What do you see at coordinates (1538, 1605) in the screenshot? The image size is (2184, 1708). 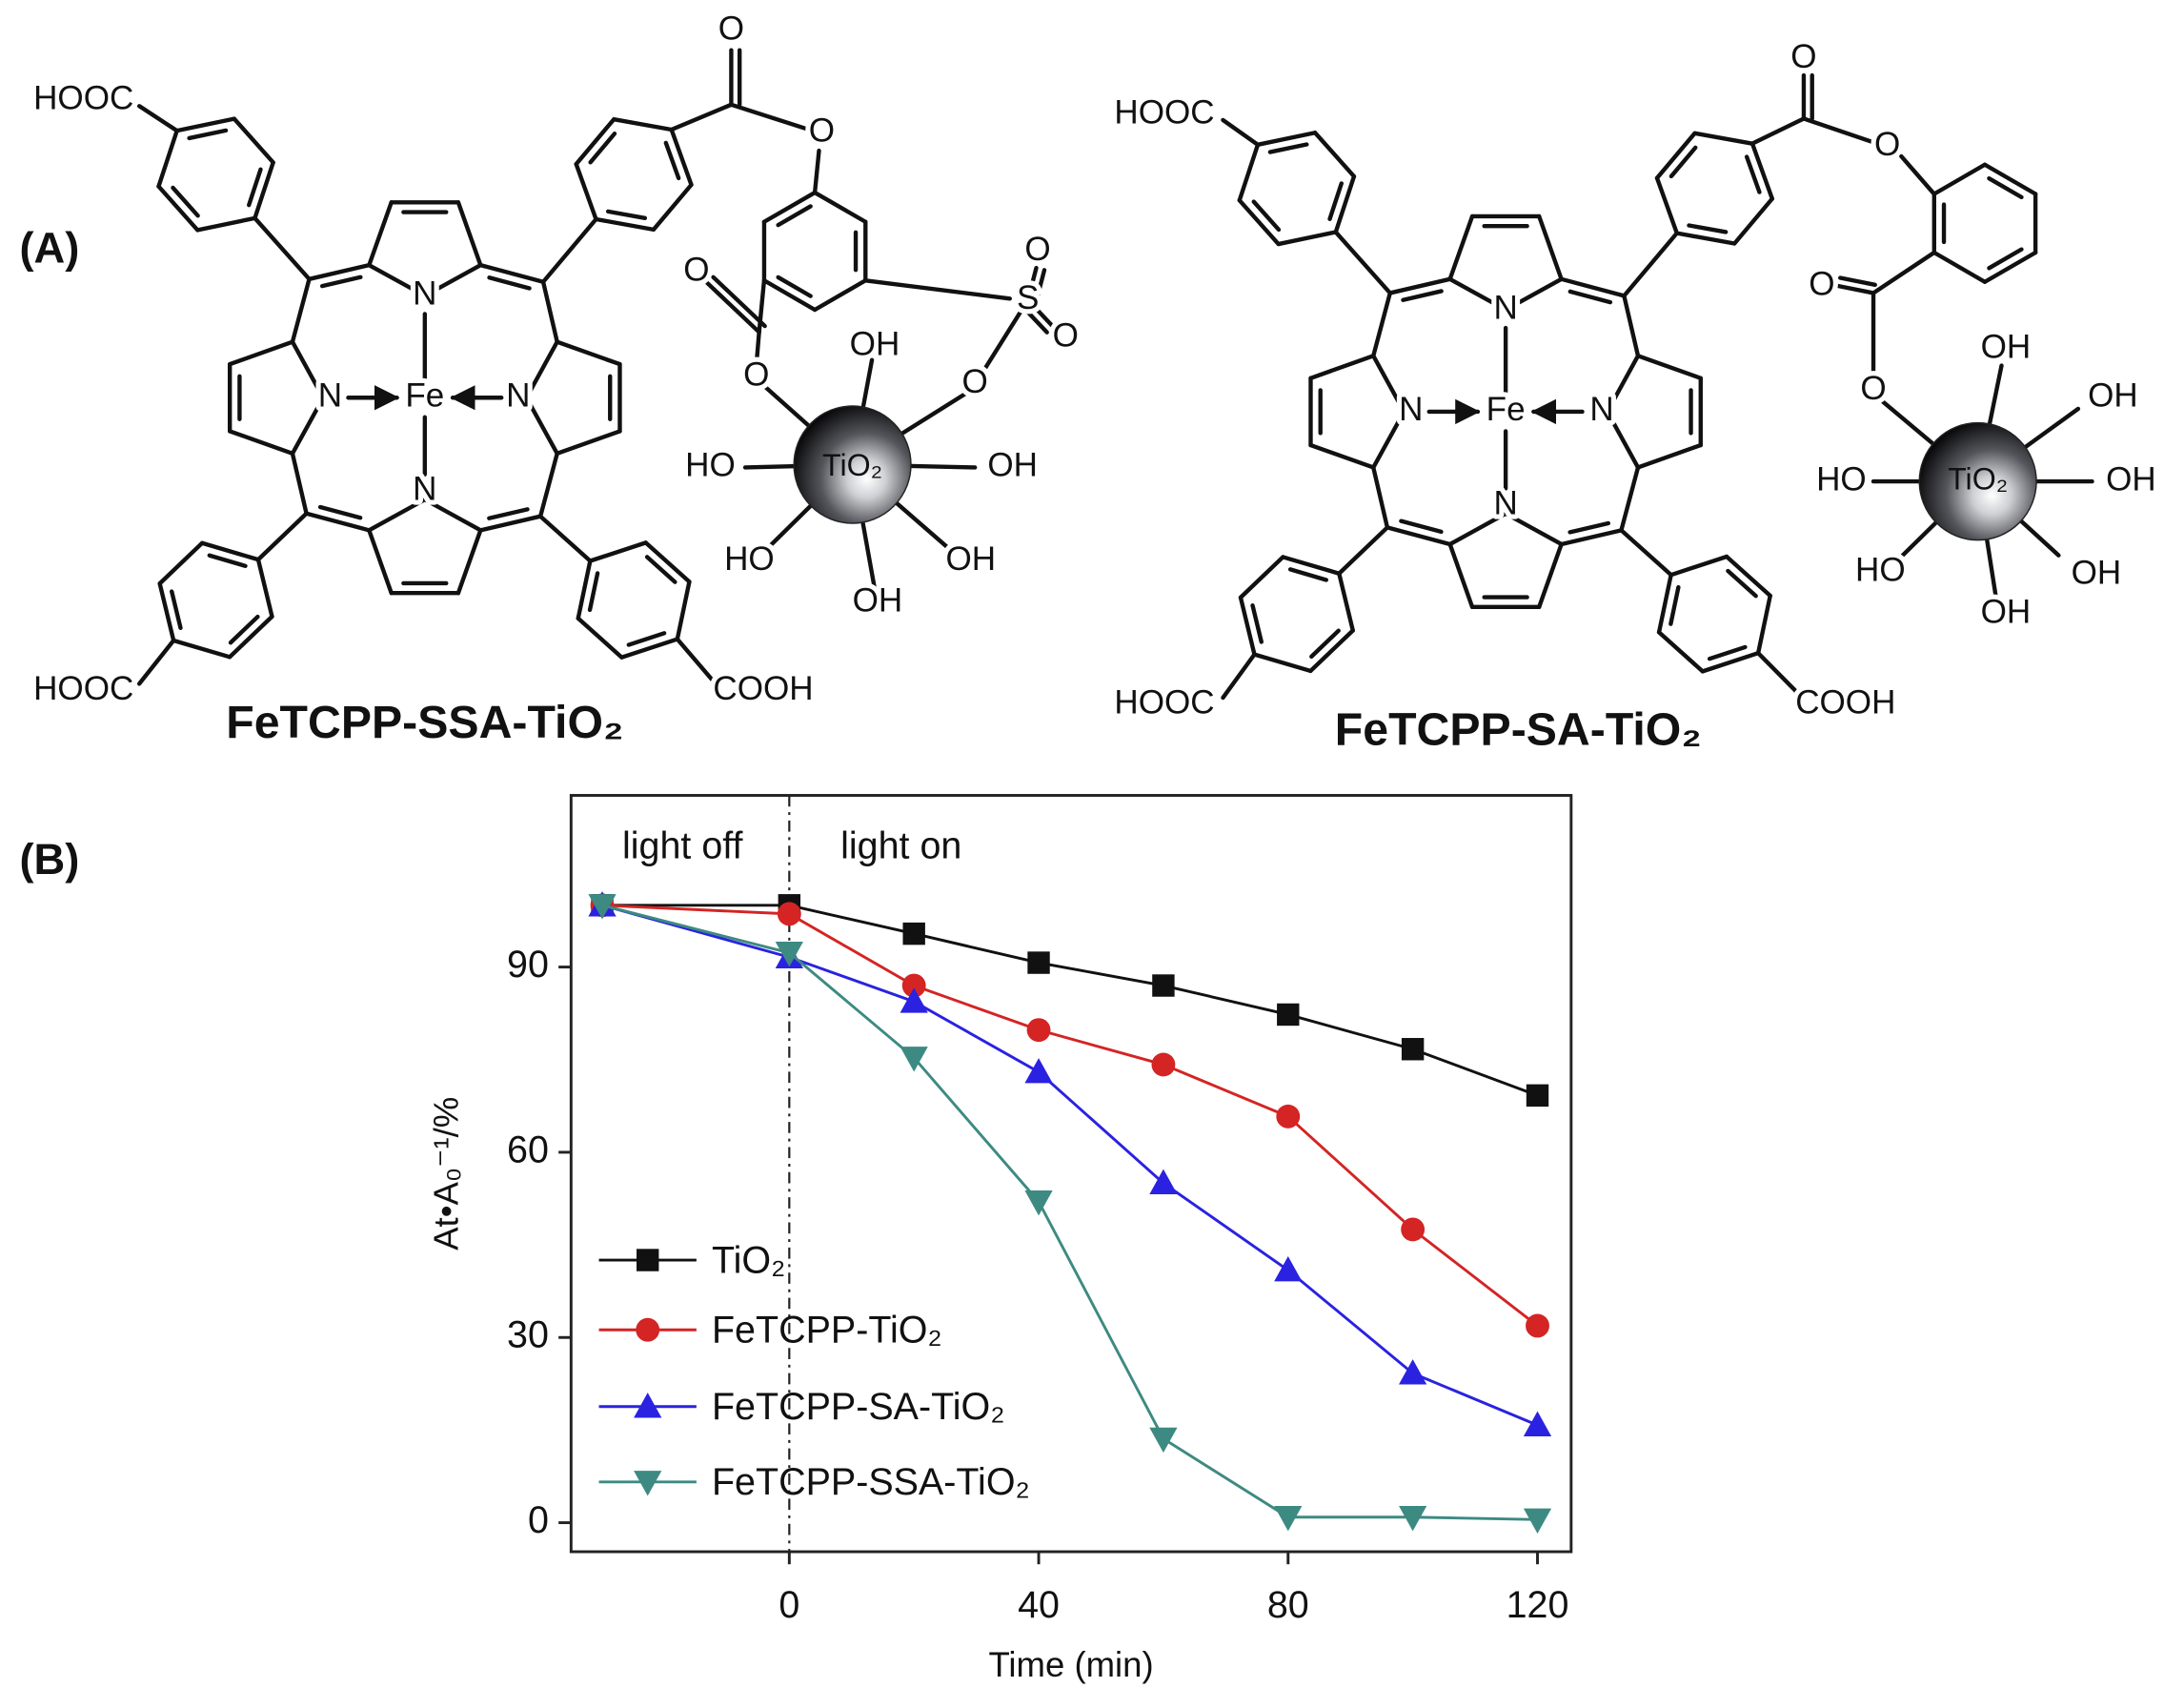 I see `x-tick-label: 120` at bounding box center [1538, 1605].